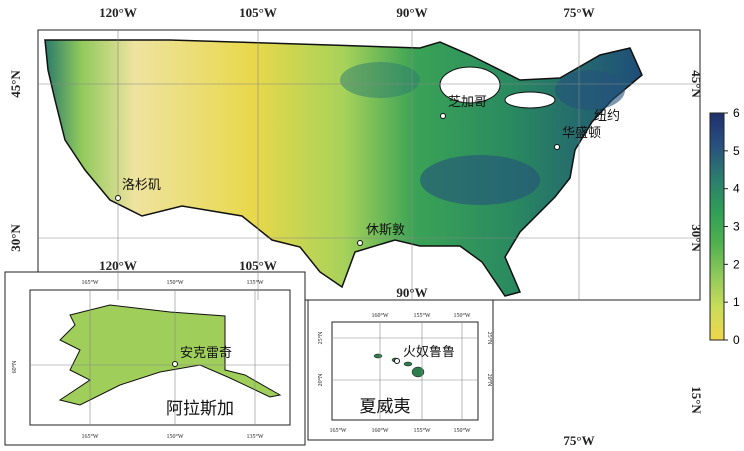  What do you see at coordinates (429, 351) in the screenshot?
I see `label: 火奴鲁鲁` at bounding box center [429, 351].